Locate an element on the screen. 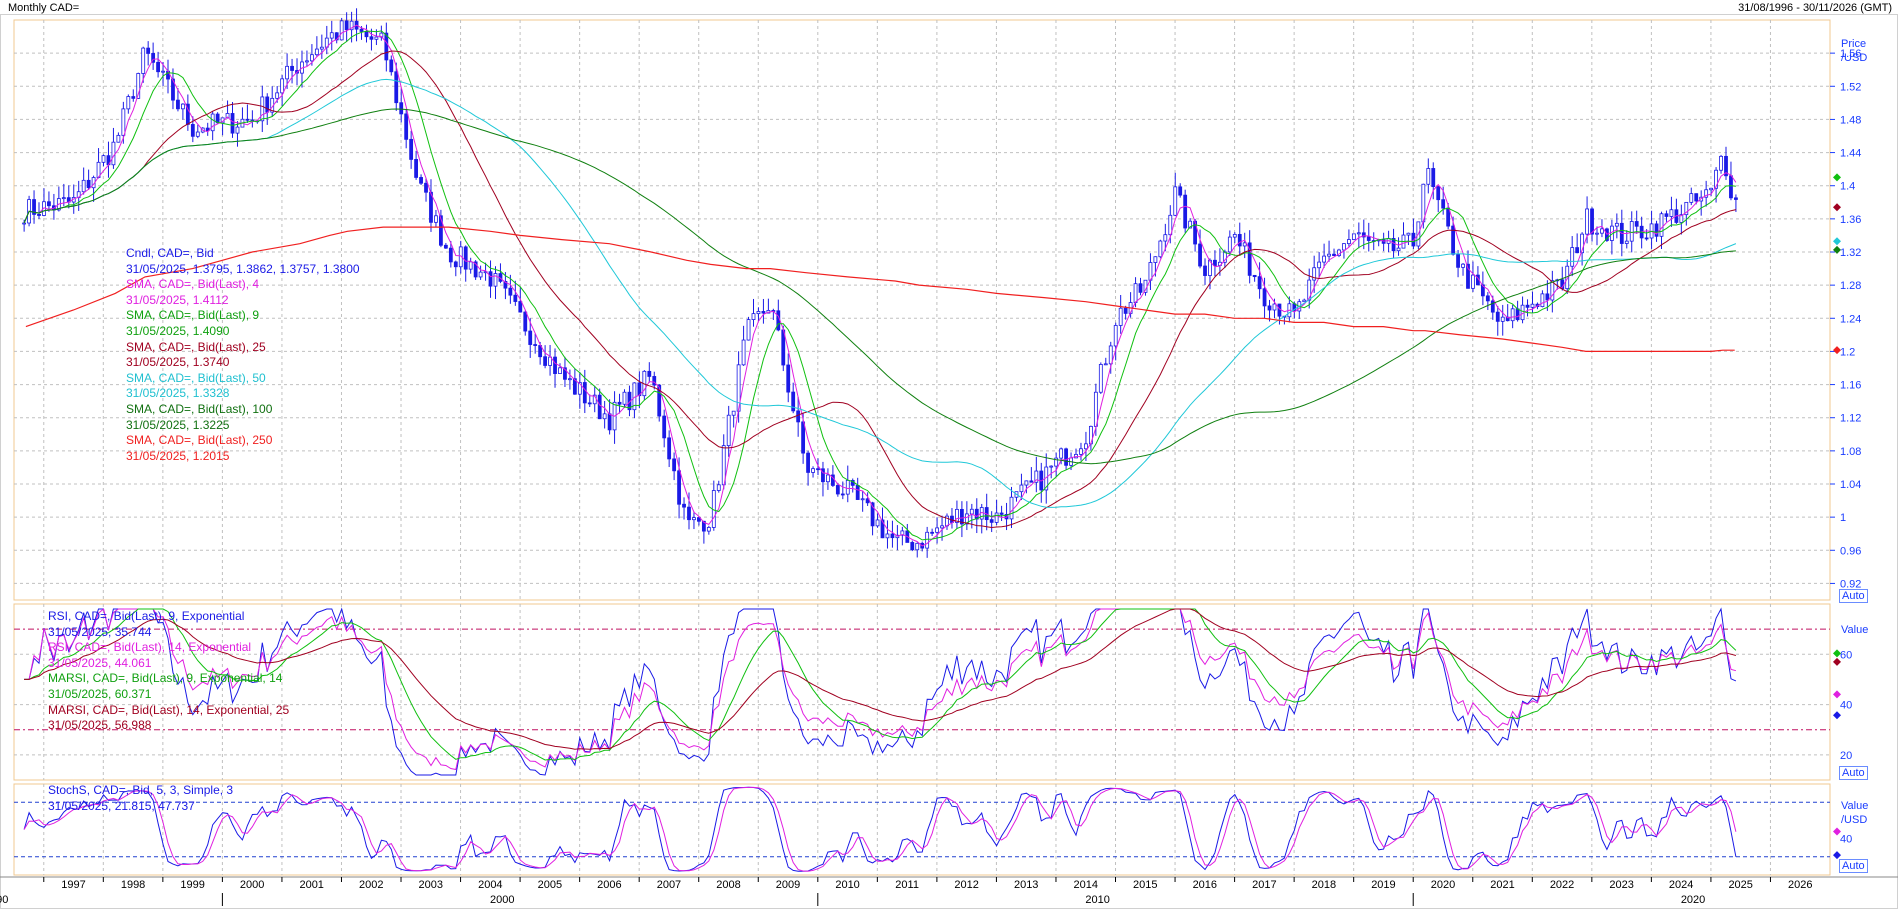  price-auto-button: Auto is located at coordinates (1853, 596).